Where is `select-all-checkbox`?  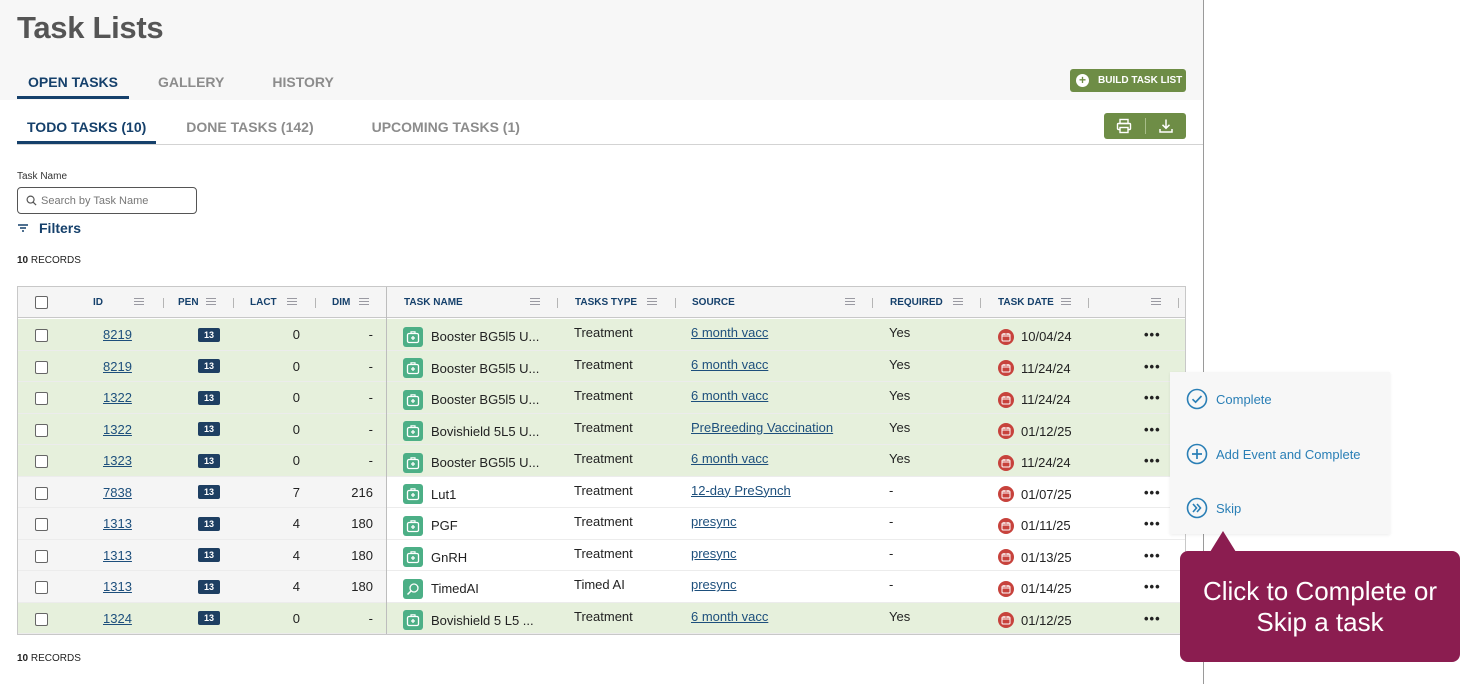
select-all-checkbox is located at coordinates (41, 302).